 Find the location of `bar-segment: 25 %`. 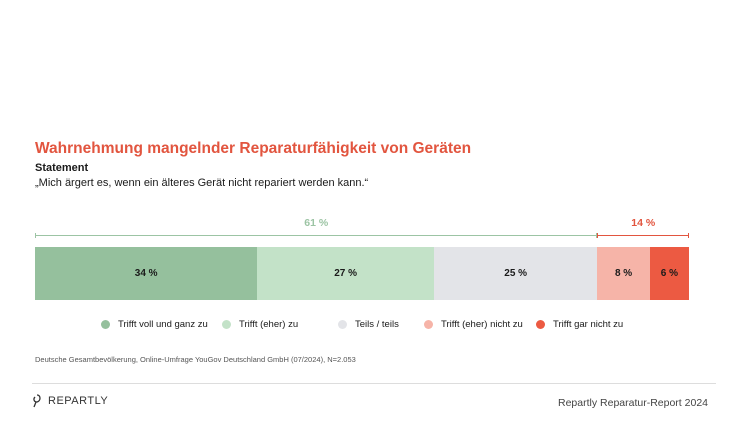

bar-segment: 25 % is located at coordinates (515, 273).